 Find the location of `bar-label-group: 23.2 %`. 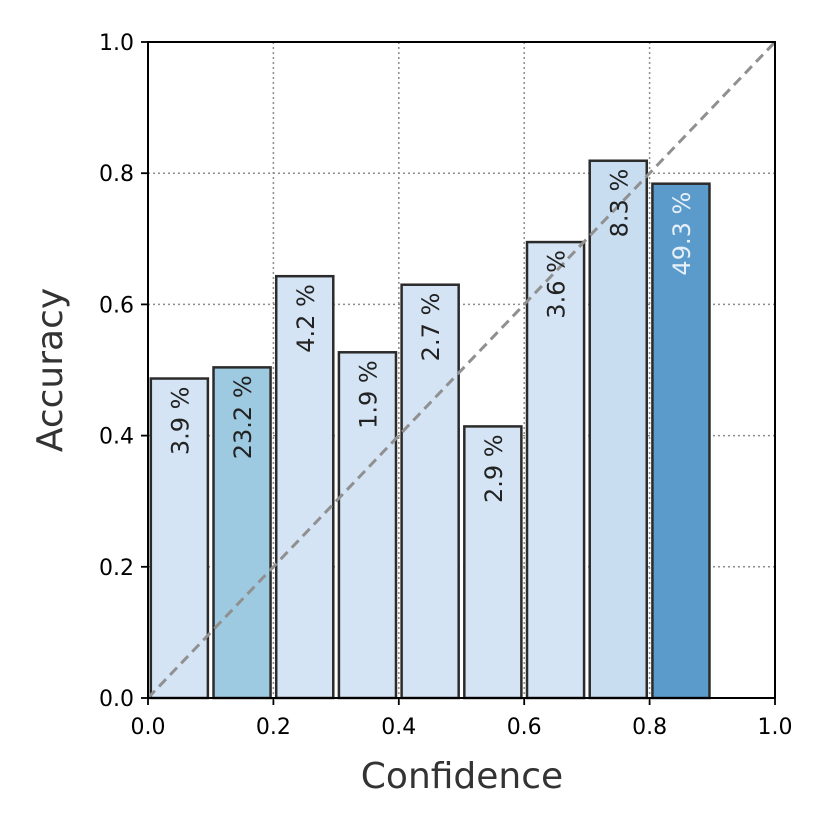

bar-label-group: 23.2 % is located at coordinates (243, 417).